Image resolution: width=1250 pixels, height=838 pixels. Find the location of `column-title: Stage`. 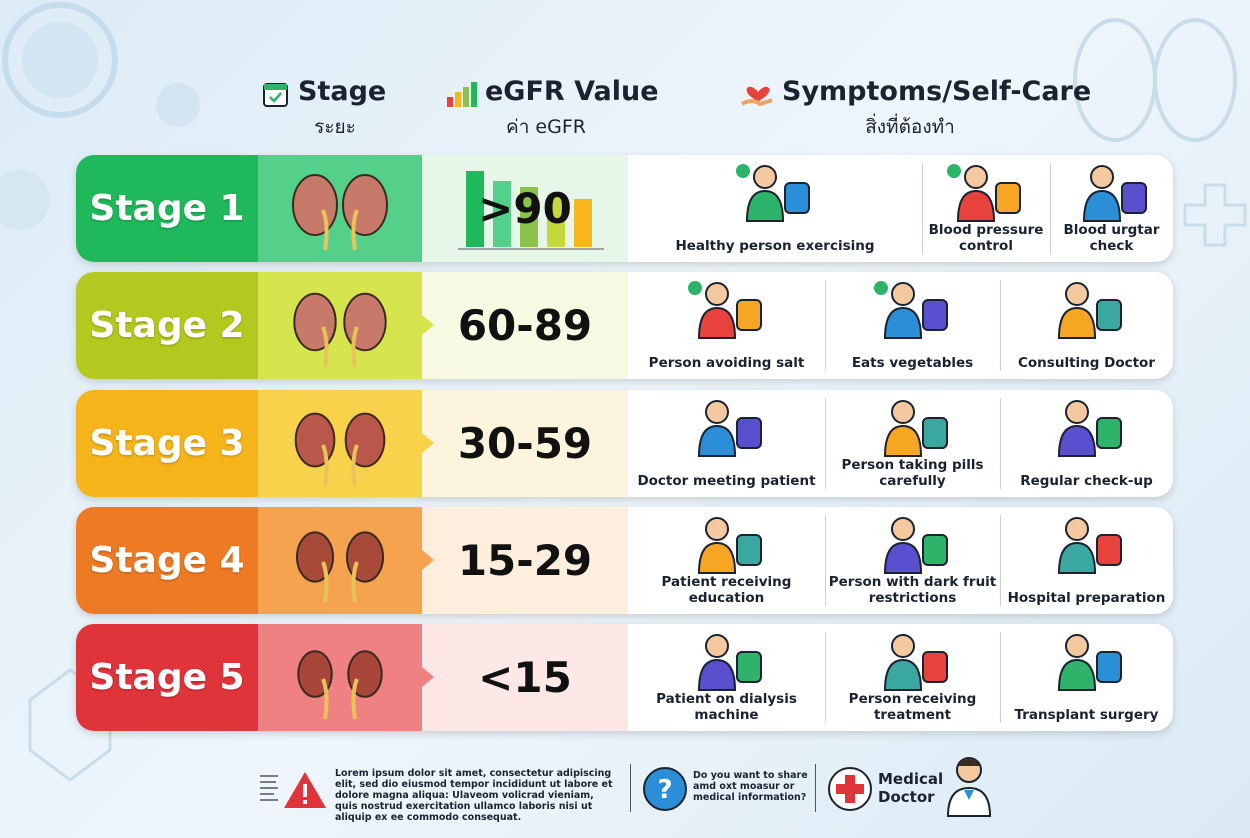

column-title: Stage is located at coordinates (342, 91).